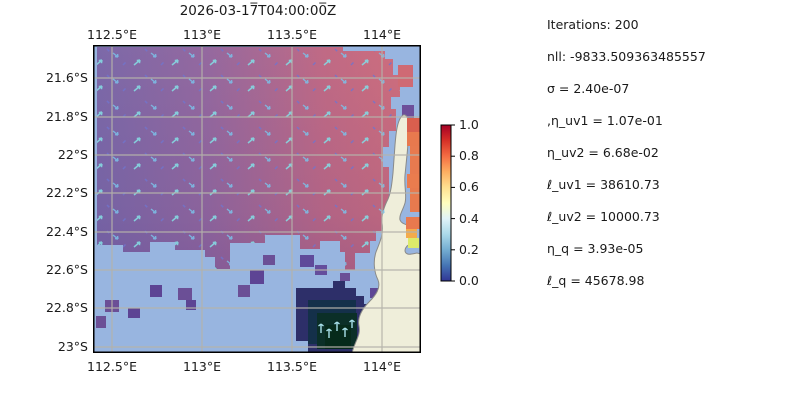 This screenshot has height=400, width=800. I want to click on x-tick-top-113e: 113°E, so click(202, 34).